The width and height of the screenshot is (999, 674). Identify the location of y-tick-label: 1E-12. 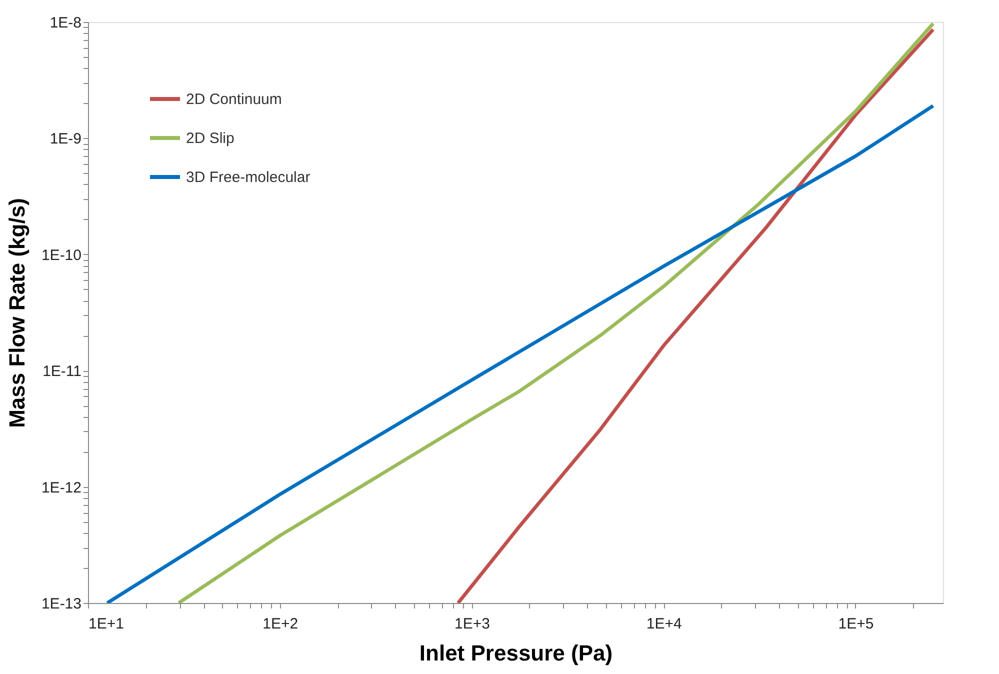
(61, 487).